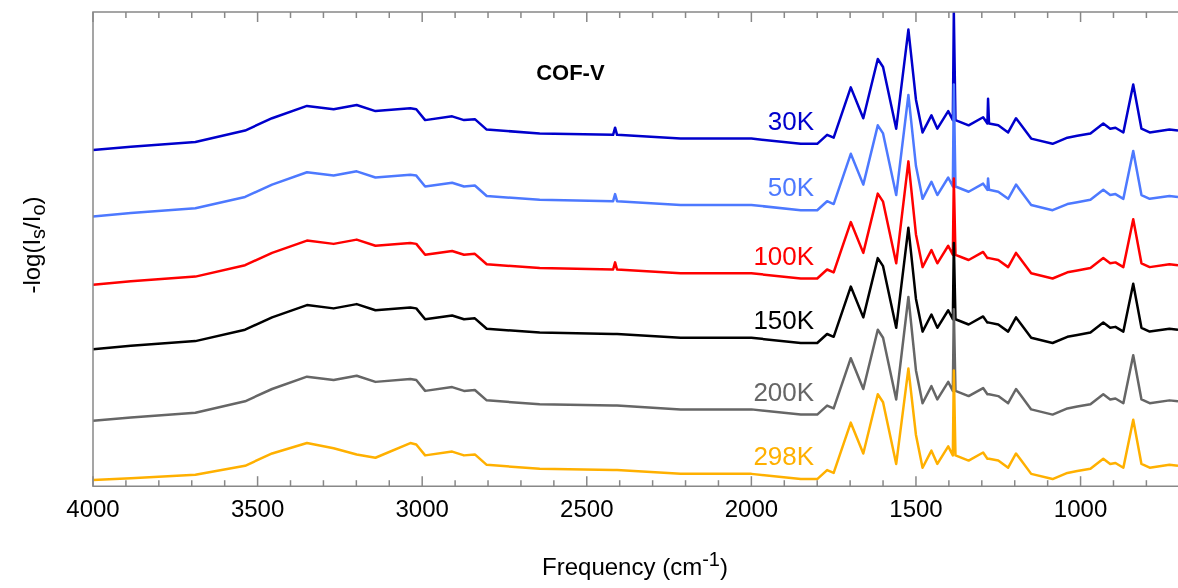 This screenshot has width=1178, height=588. I want to click on series-label: 298K, so click(784, 456).